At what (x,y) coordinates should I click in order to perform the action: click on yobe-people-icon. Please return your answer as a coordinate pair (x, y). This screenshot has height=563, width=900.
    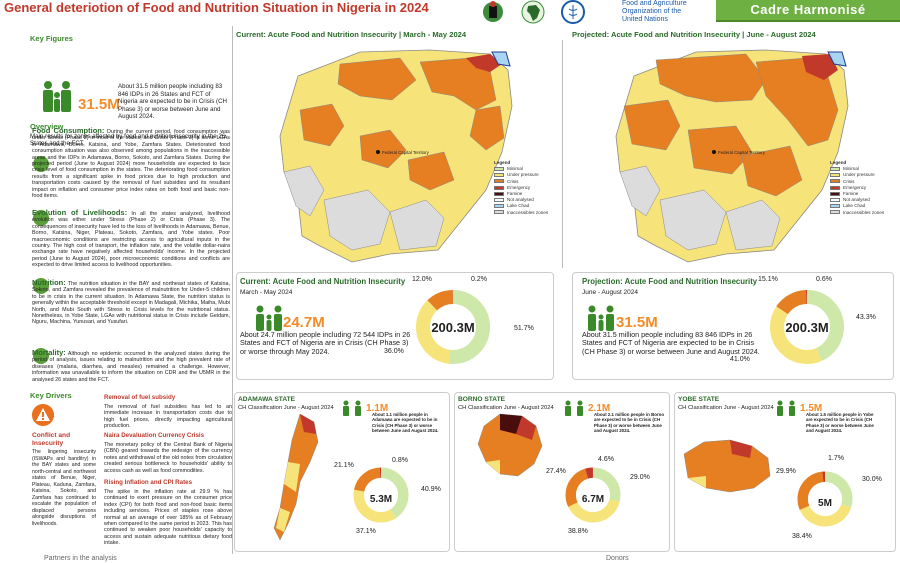
    Looking at the image, I should click on (786, 408).